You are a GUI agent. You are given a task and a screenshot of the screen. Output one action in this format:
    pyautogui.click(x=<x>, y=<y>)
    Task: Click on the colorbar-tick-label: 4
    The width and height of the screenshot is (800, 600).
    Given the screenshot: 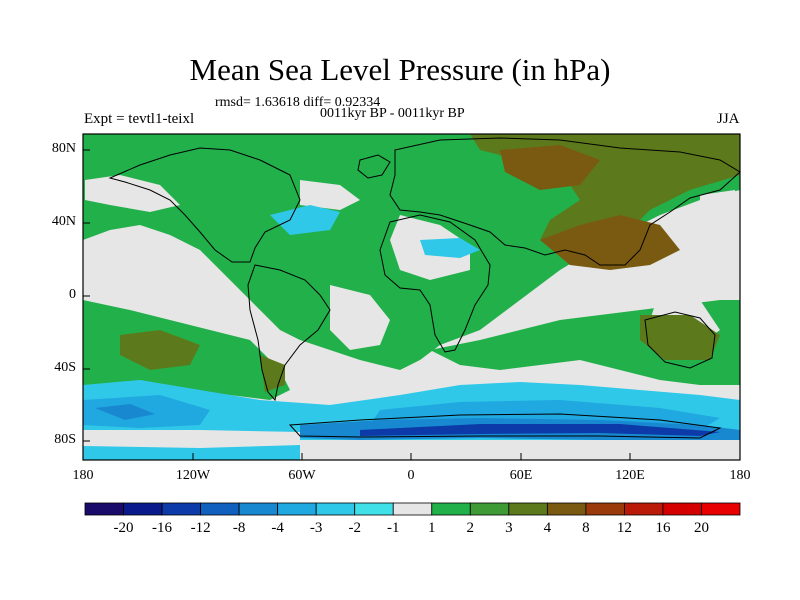 What is the action you would take?
    pyautogui.click(x=547, y=528)
    